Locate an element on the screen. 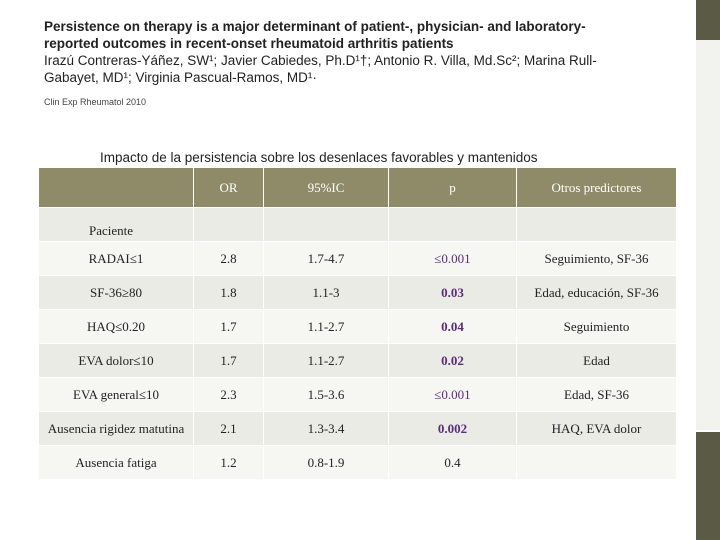 The image size is (720, 540). row-label: EVA dolor≤10 is located at coordinates (116, 360).